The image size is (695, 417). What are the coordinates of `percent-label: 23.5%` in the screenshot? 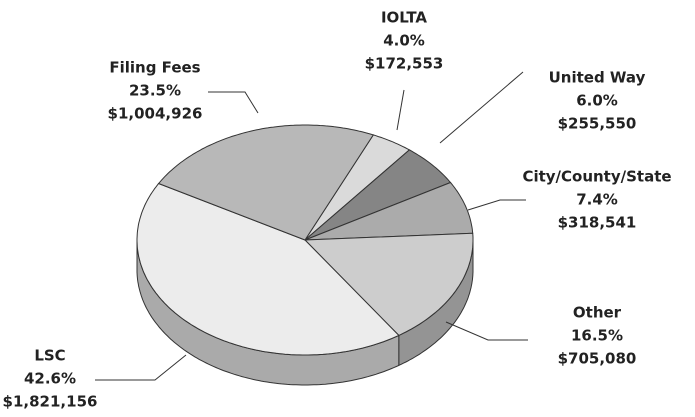 It's located at (155, 91).